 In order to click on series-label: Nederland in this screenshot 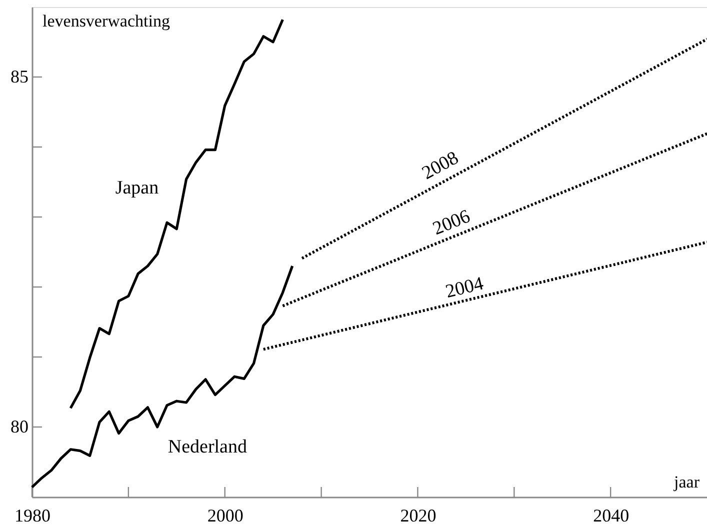, I will do `click(208, 447)`.